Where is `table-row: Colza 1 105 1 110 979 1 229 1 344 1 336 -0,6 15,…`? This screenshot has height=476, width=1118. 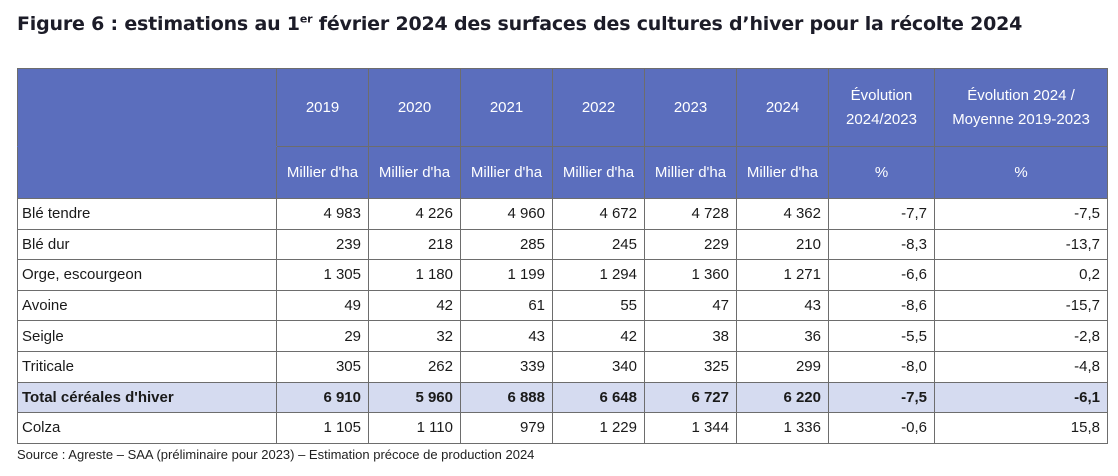 table-row: Colza 1 105 1 110 979 1 229 1 344 1 336 -0,6 15,… is located at coordinates (562, 428).